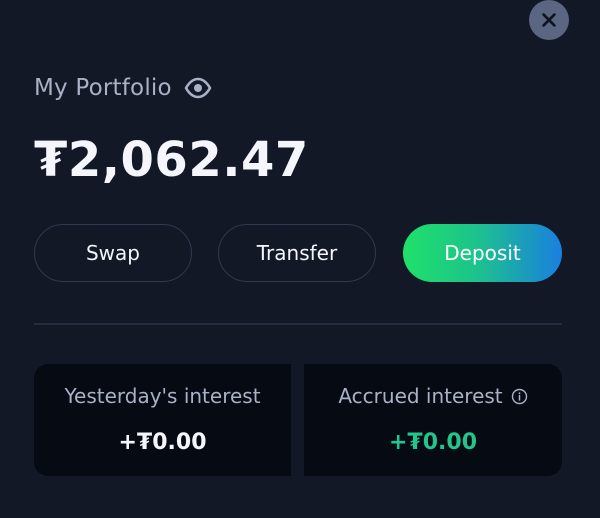  Describe the element at coordinates (298, 324) in the screenshot. I see `divider` at that location.